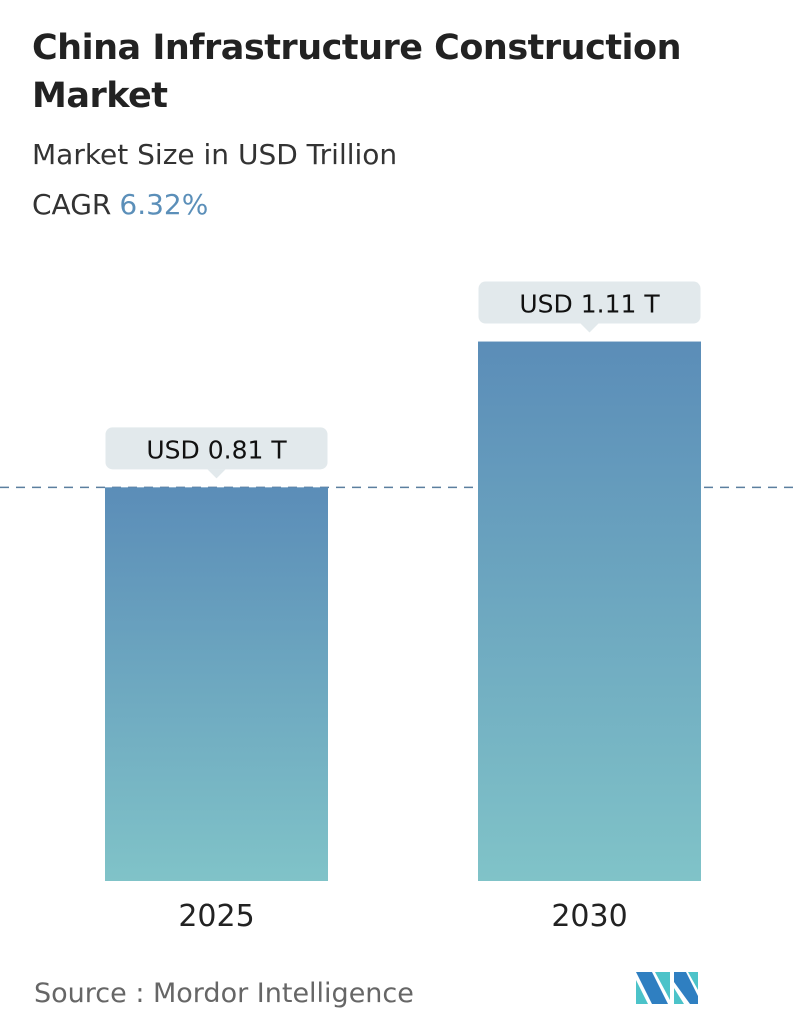 The image size is (796, 1034). What do you see at coordinates (215, 154) in the screenshot?
I see `chart-subtitle: Market Size in USD Trillion` at bounding box center [215, 154].